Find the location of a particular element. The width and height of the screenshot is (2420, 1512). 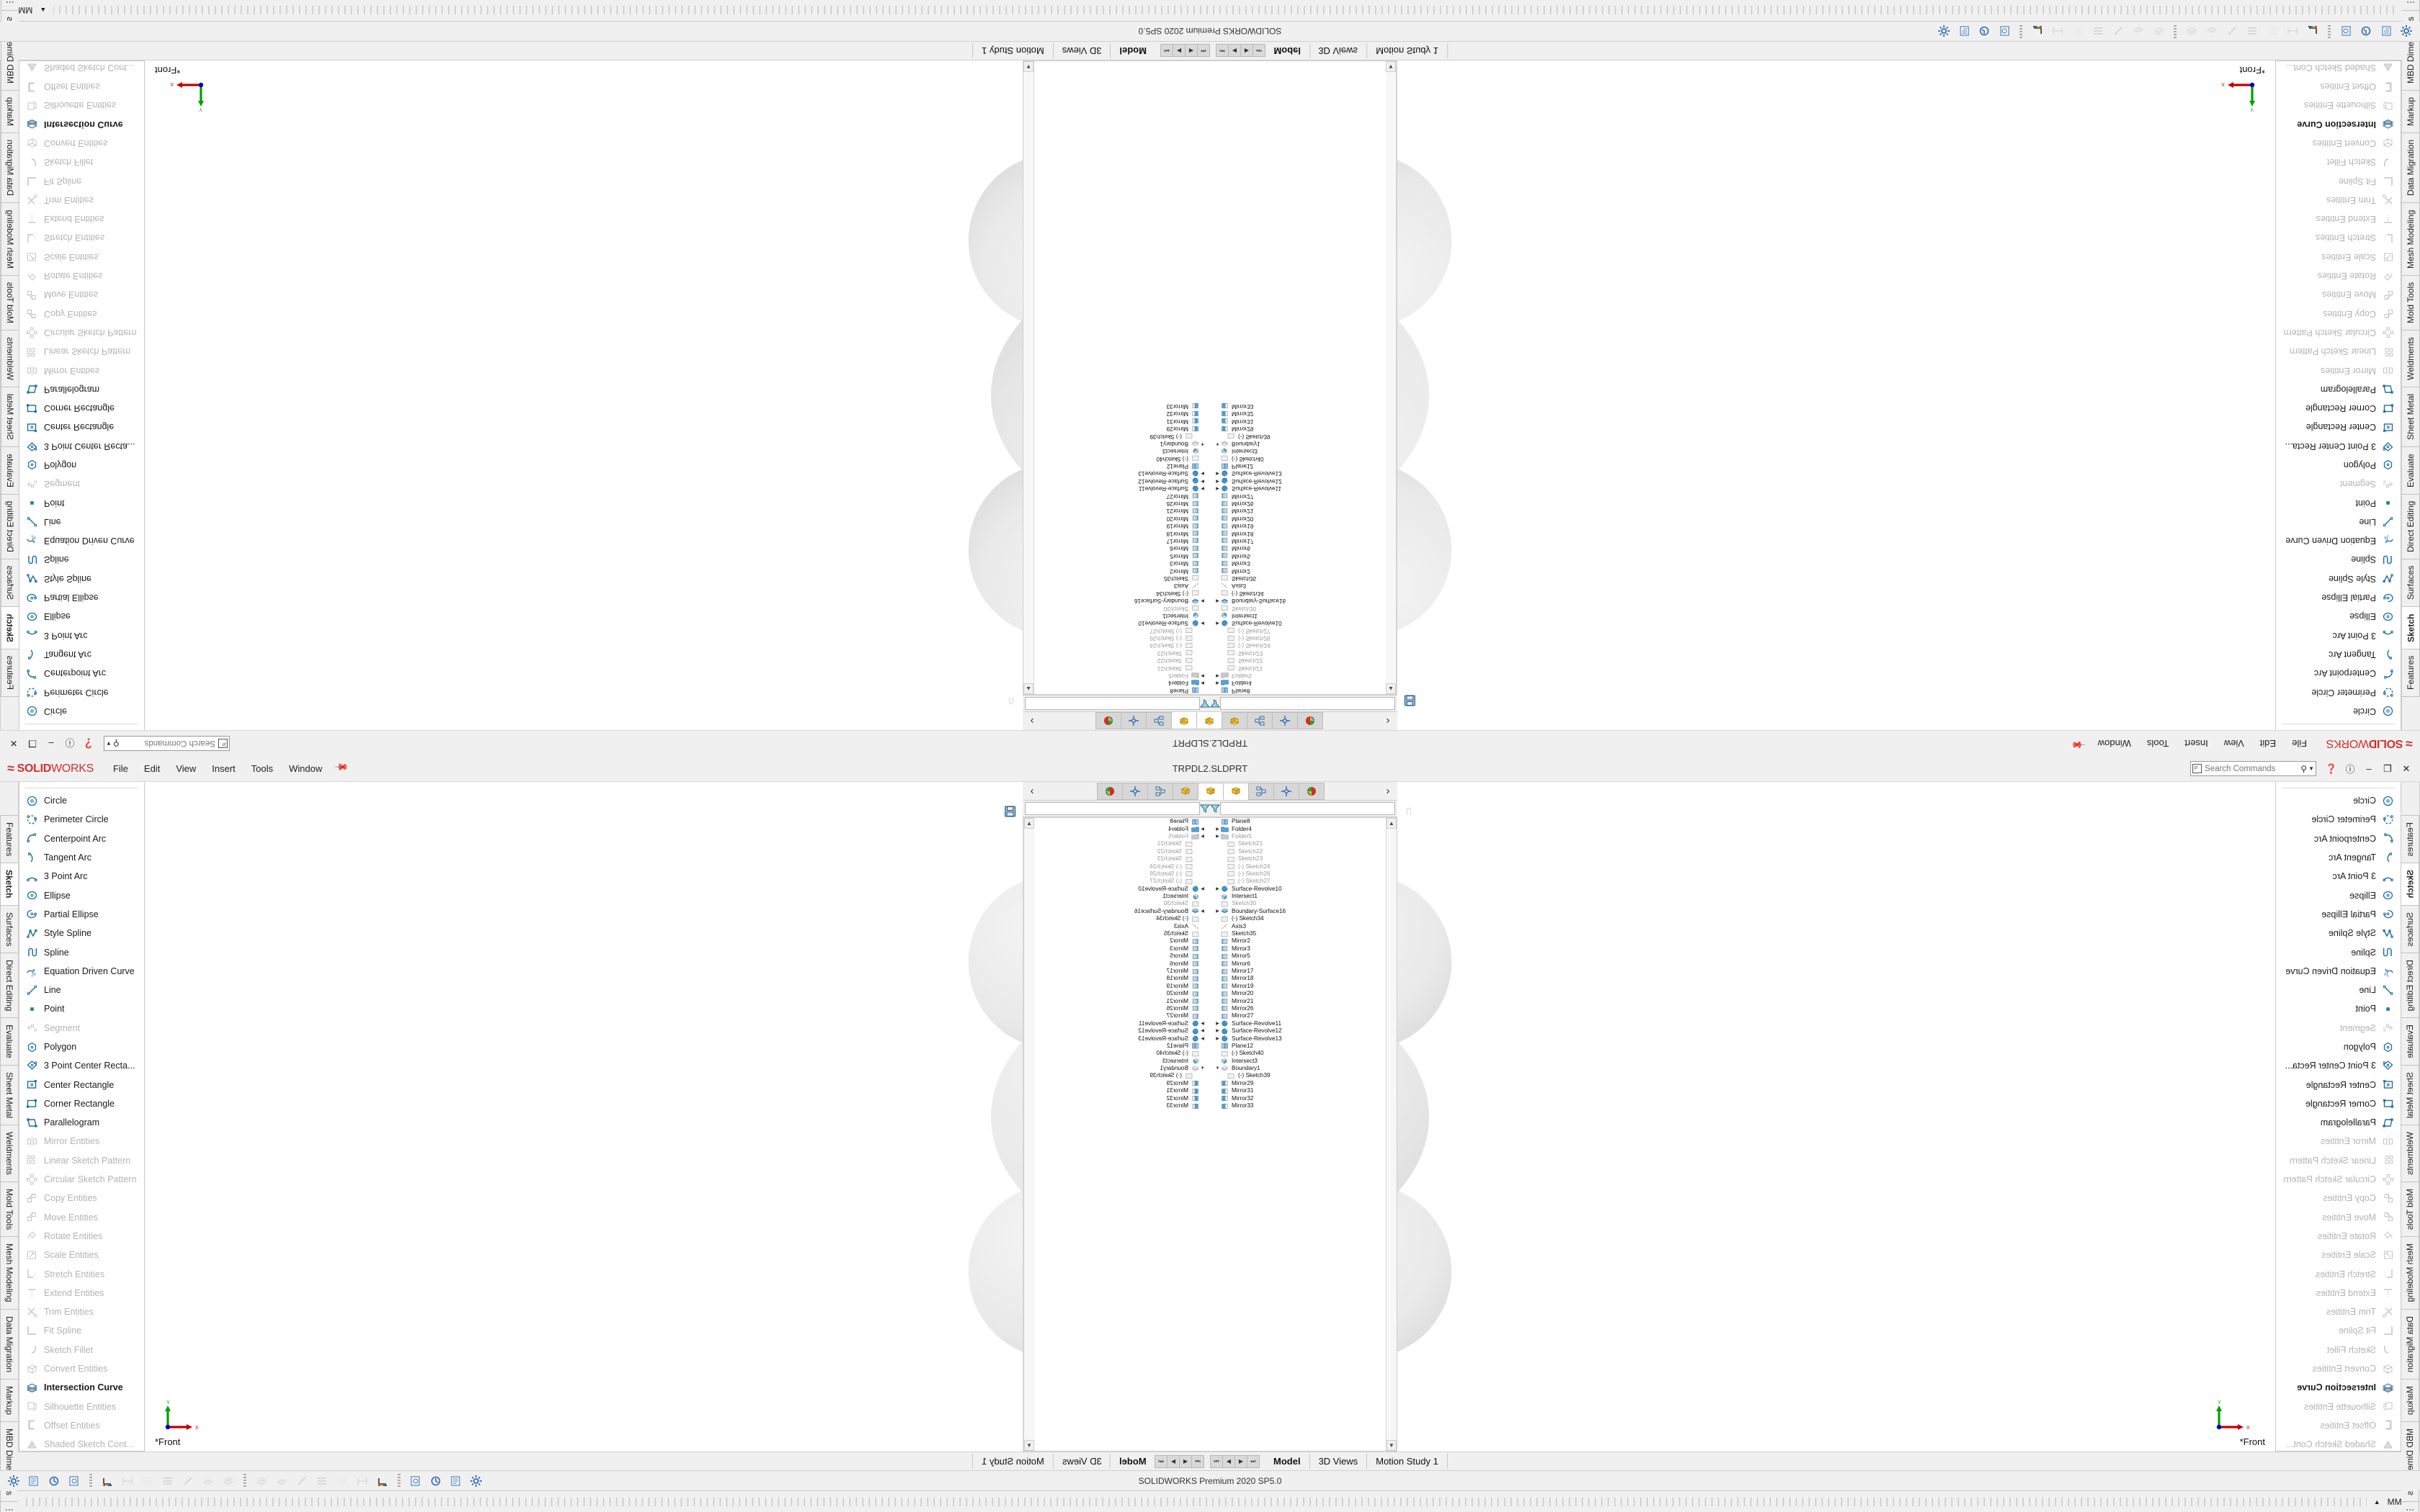

feature-tree-item: ▶ Boundary-Surface16 is located at coordinates (1120, 911).